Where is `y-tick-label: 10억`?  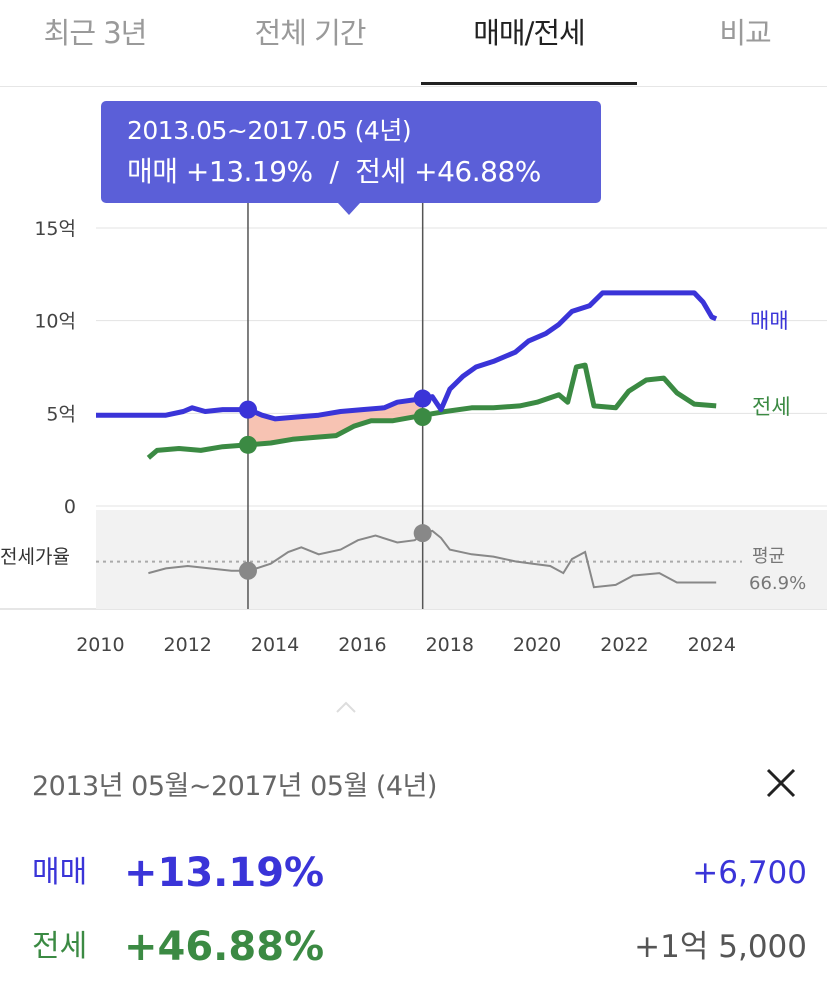
y-tick-label: 10억 is located at coordinates (55, 322).